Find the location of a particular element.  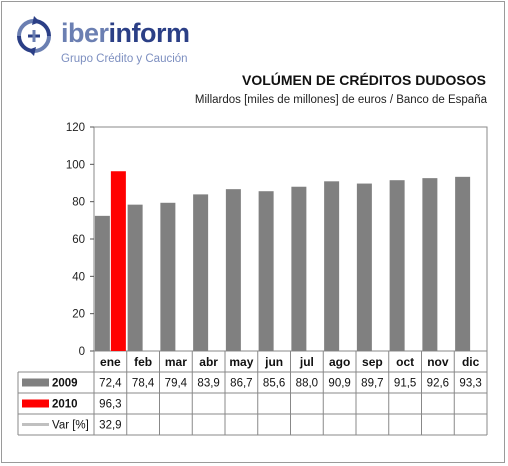

bar-2009-sep is located at coordinates (364, 267).